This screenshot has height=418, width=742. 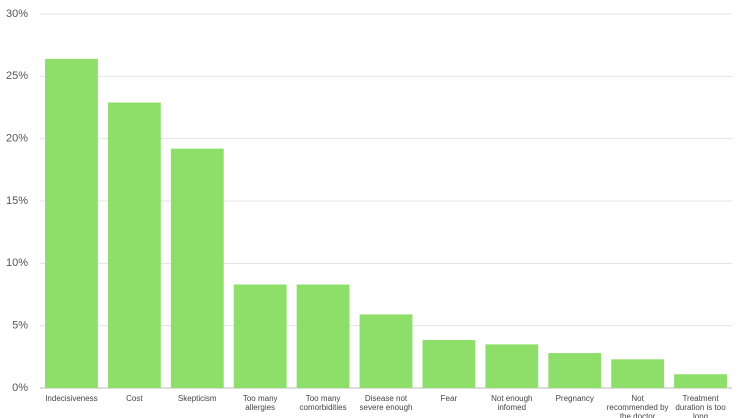 What do you see at coordinates (71, 398) in the screenshot?
I see `x-tick-label: Indecisiveness` at bounding box center [71, 398].